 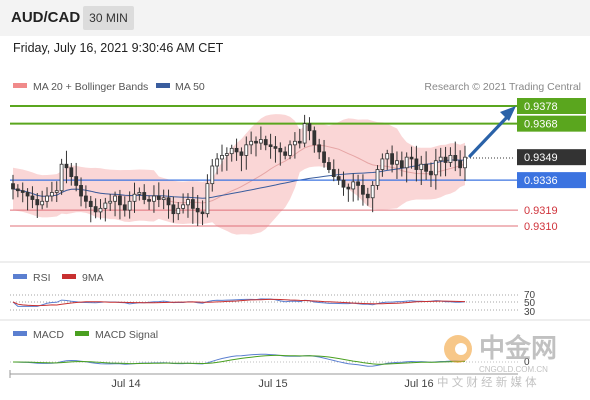 I want to click on symbol-title: AUD/CAD, so click(x=46, y=17).